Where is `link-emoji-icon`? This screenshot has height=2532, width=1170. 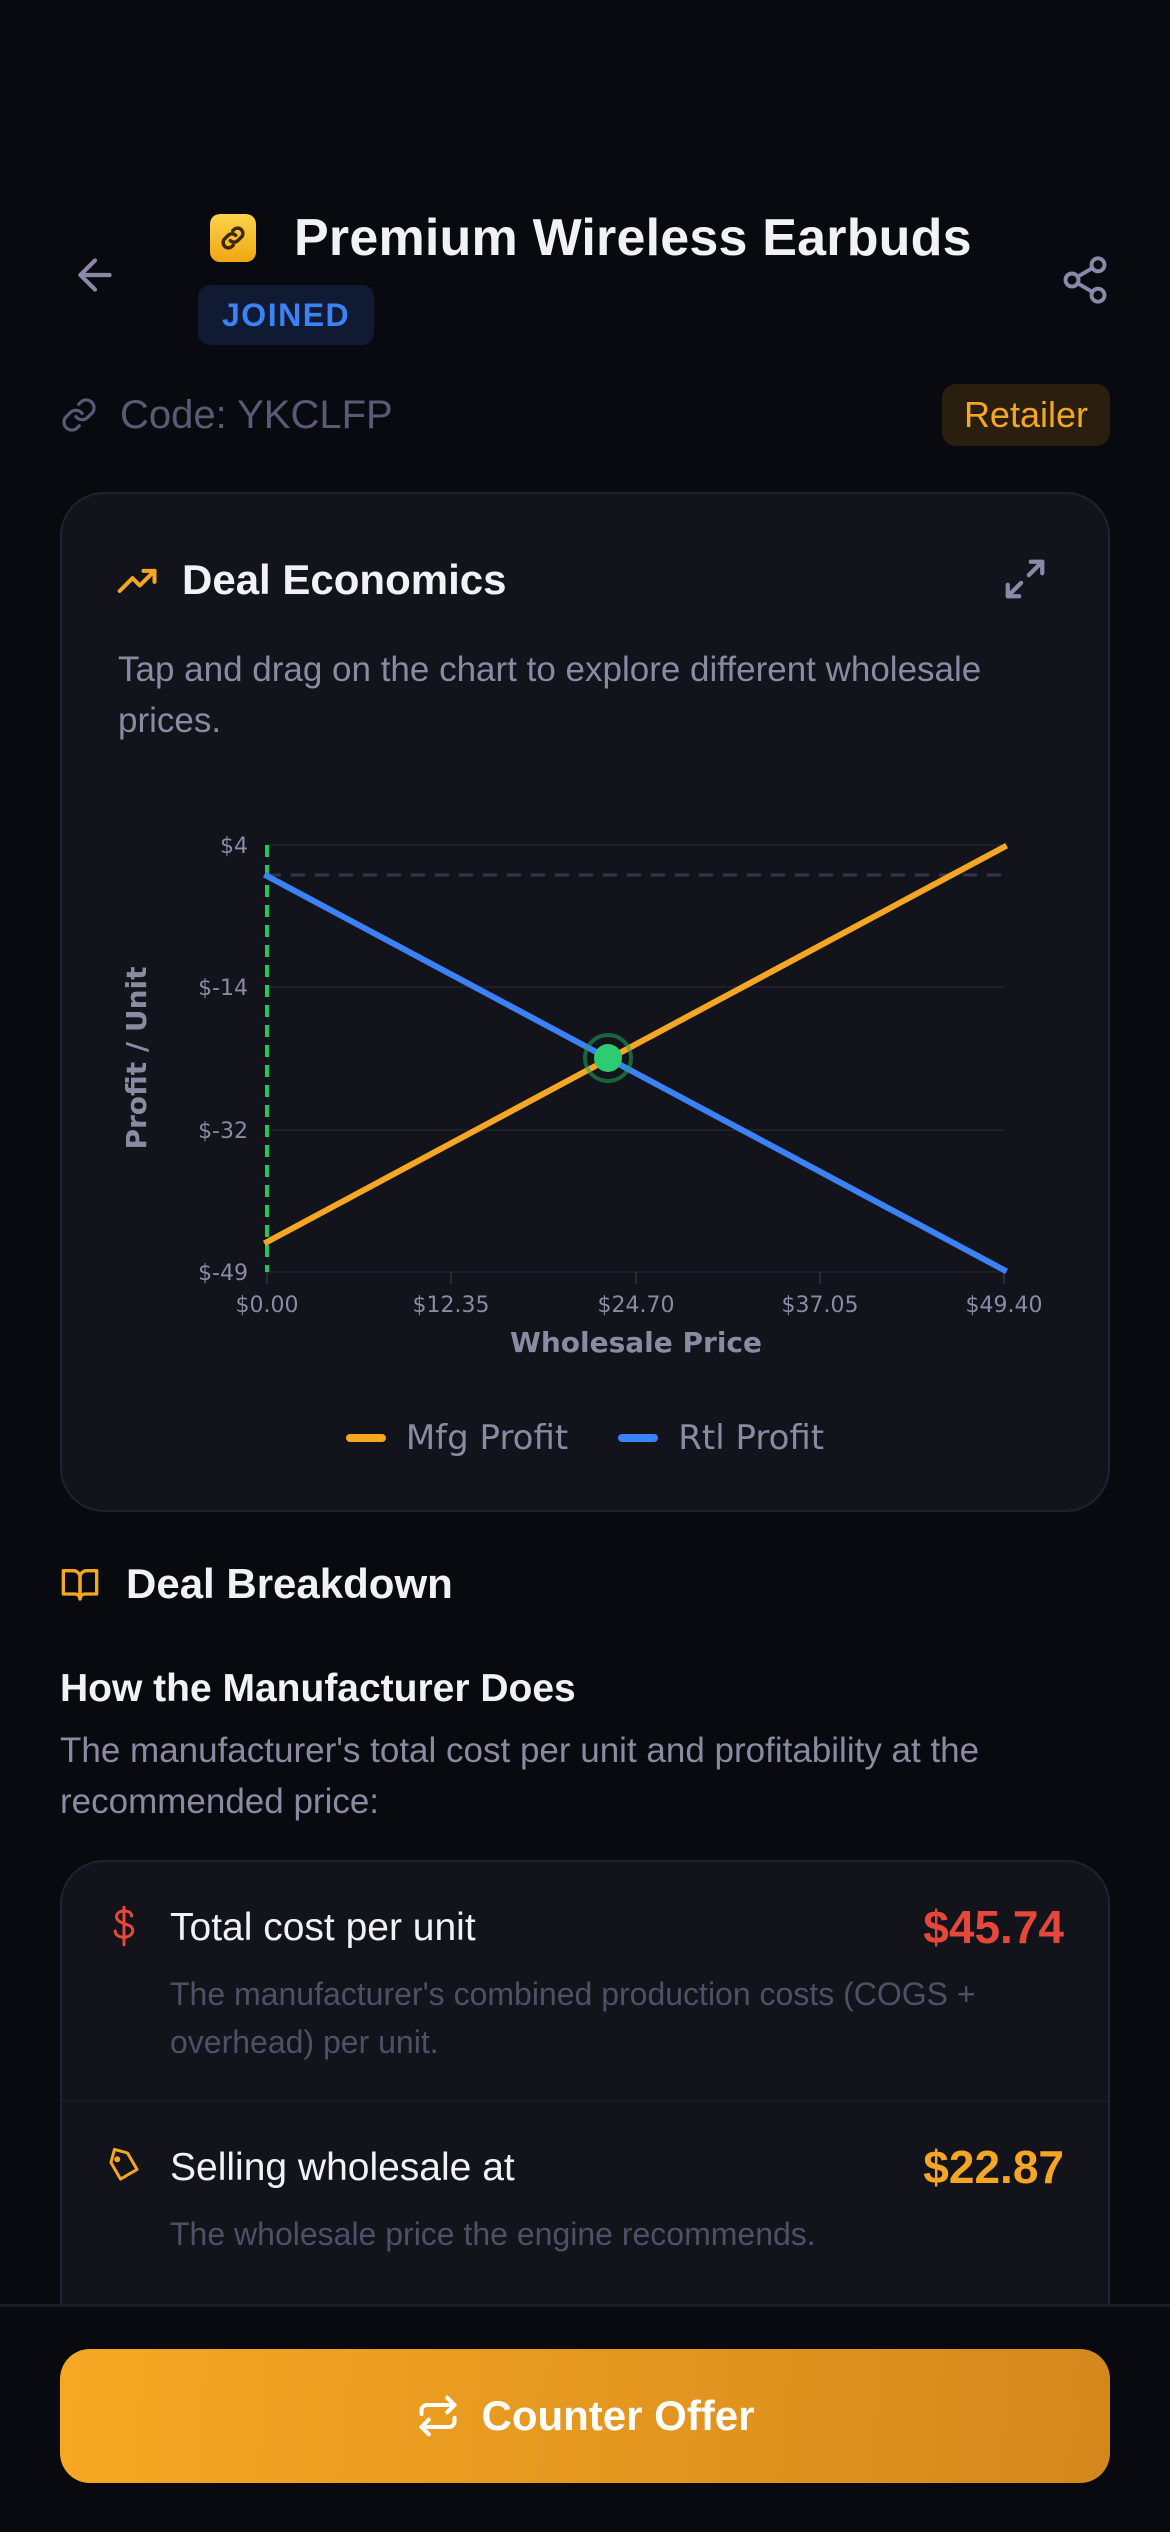 link-emoji-icon is located at coordinates (233, 238).